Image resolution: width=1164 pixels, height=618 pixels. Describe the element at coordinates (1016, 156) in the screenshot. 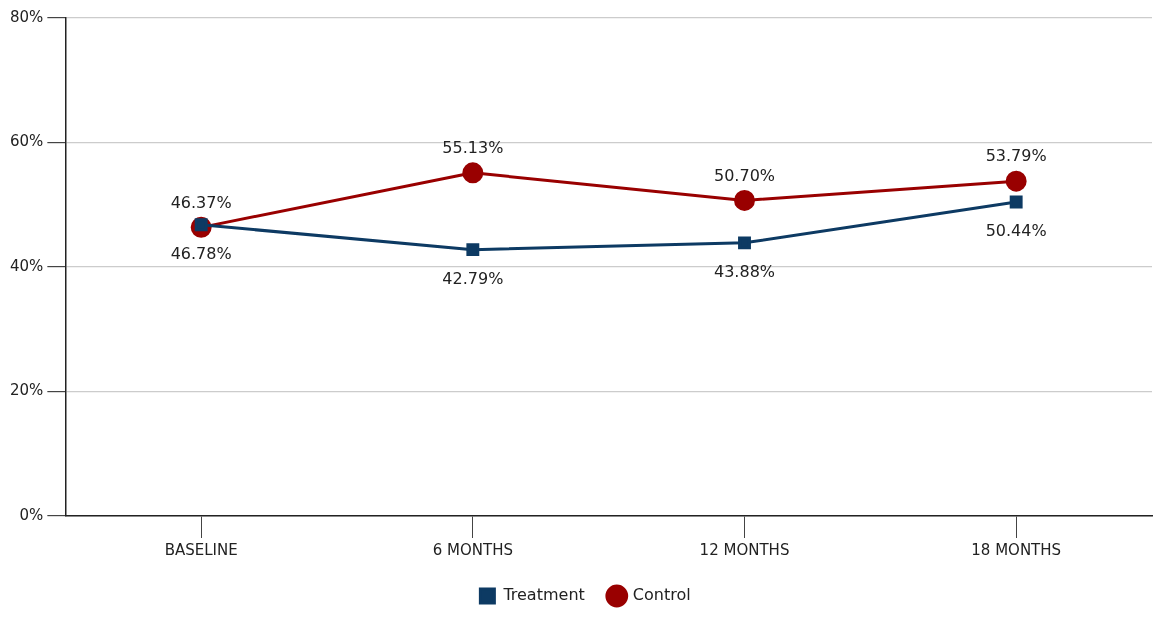

I see `data-label: 53.79%` at that location.